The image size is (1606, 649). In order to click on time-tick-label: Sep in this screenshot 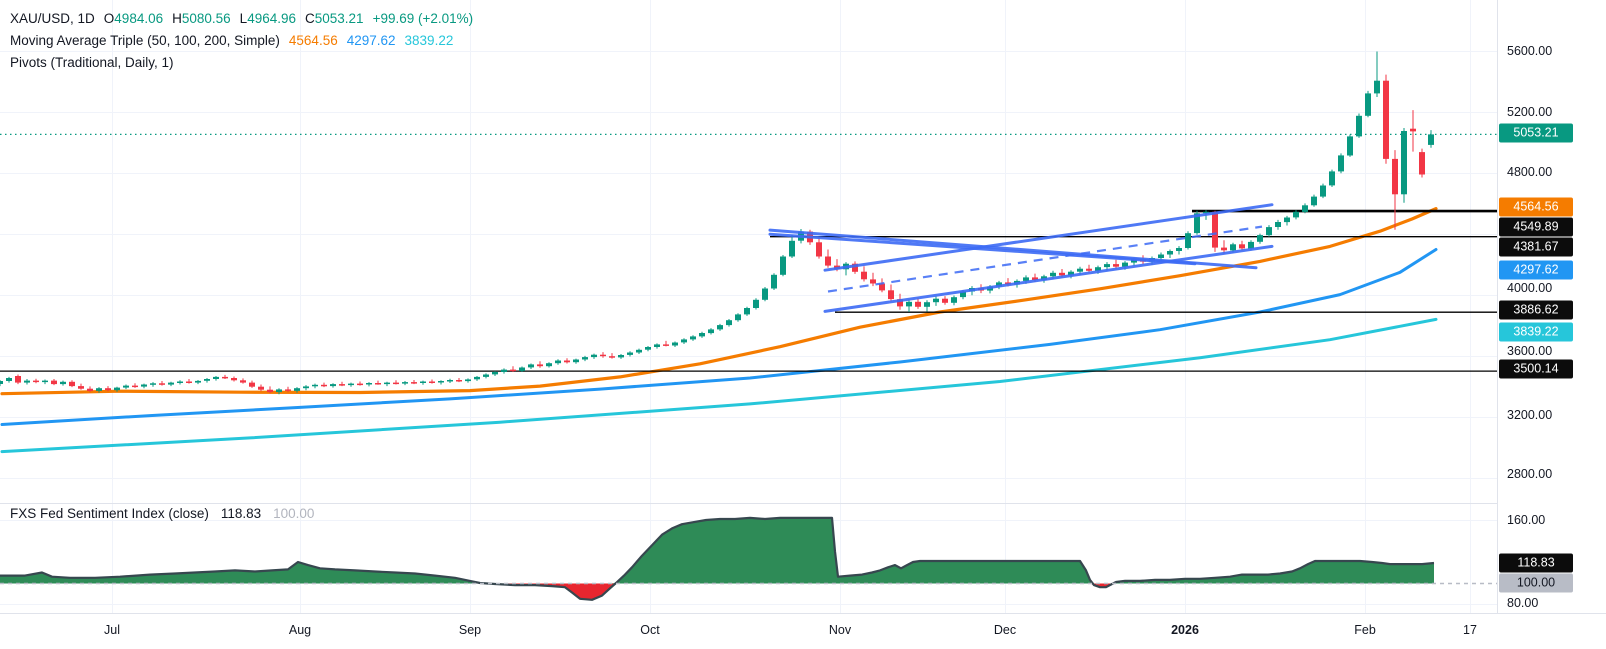, I will do `click(470, 630)`.